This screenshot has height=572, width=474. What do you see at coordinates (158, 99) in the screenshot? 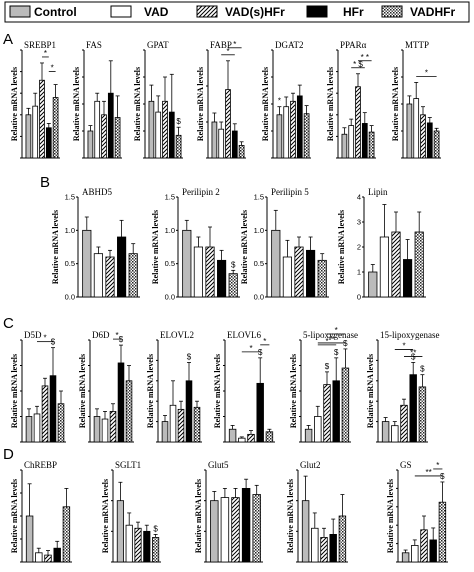
I see `chart-gpat: Relative mRNA levels GPAT $` at bounding box center [158, 99].